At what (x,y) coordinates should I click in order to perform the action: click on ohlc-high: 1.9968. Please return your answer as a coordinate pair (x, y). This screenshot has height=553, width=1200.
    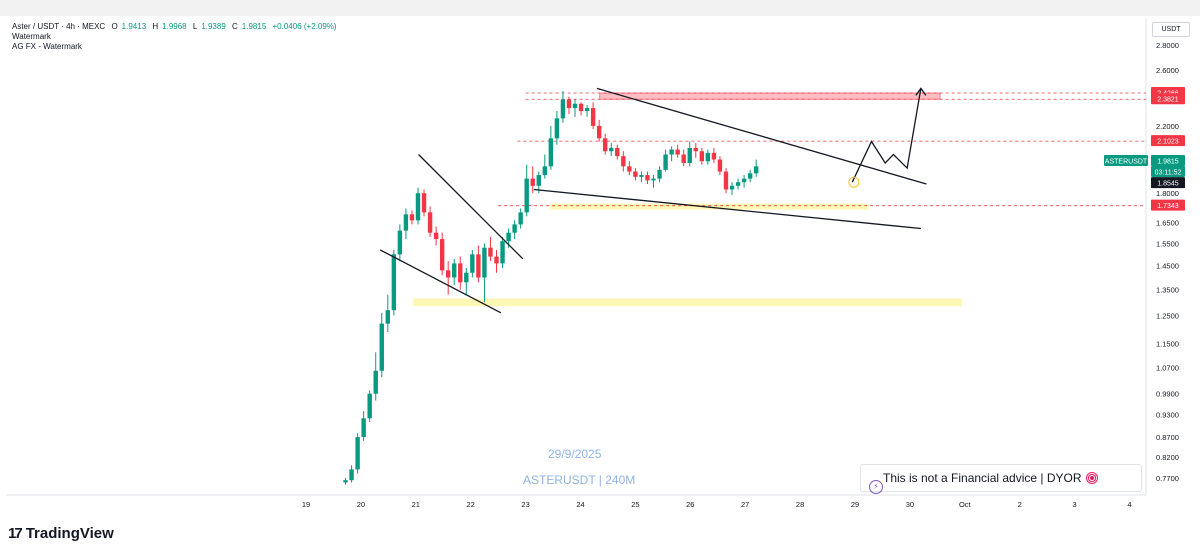
    Looking at the image, I should click on (174, 26).